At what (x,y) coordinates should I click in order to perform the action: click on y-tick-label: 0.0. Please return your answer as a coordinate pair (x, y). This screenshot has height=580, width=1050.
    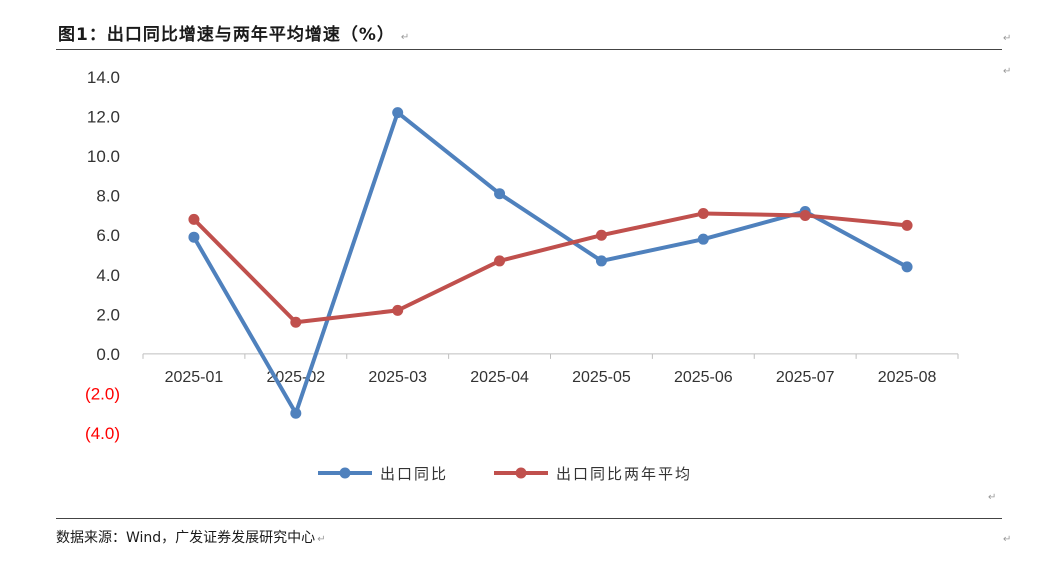
    Looking at the image, I should click on (108, 354).